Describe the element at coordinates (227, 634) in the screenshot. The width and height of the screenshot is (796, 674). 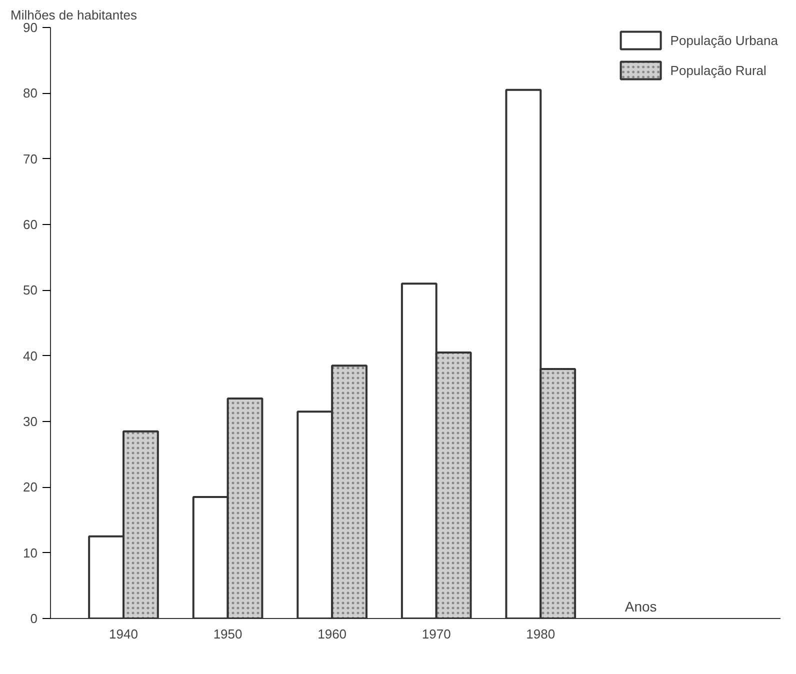
I see `x-tick-label: 1950` at that location.